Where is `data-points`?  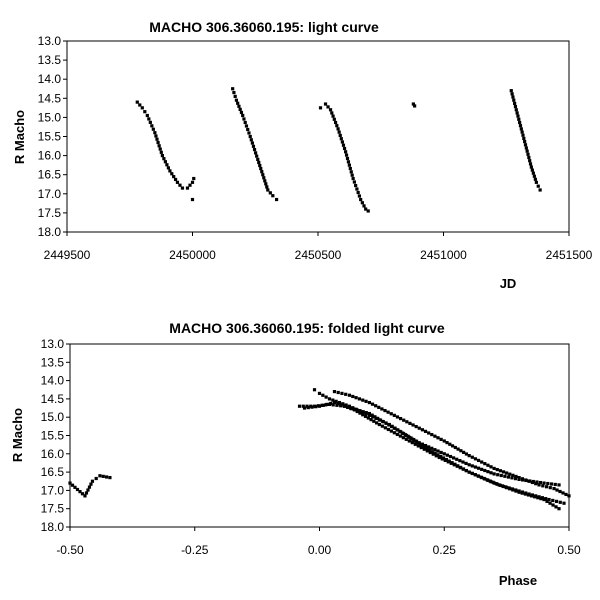 data-points is located at coordinates (338, 150).